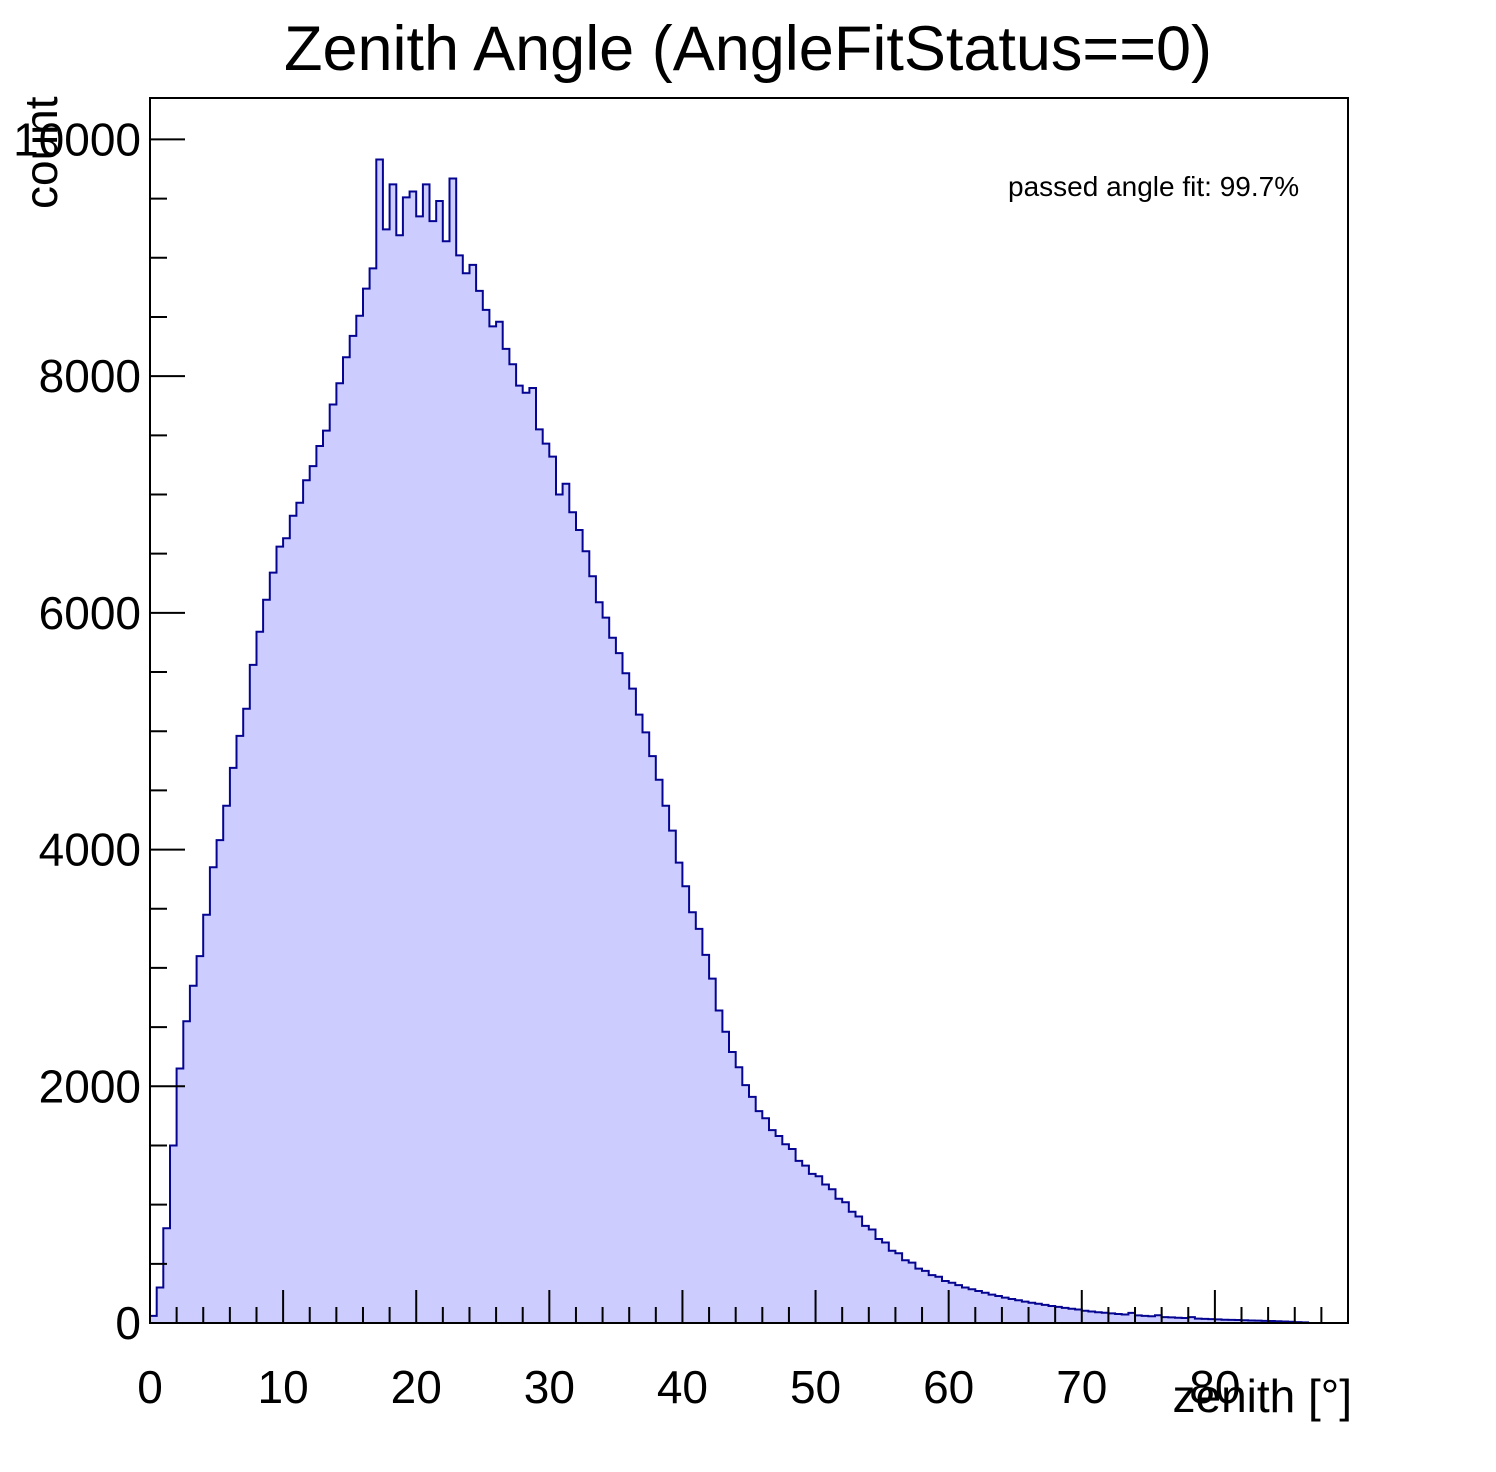 Image resolution: width=1496 pixels, height=1472 pixels. What do you see at coordinates (128, 1323) in the screenshot?
I see `y-tick-label: 0` at bounding box center [128, 1323].